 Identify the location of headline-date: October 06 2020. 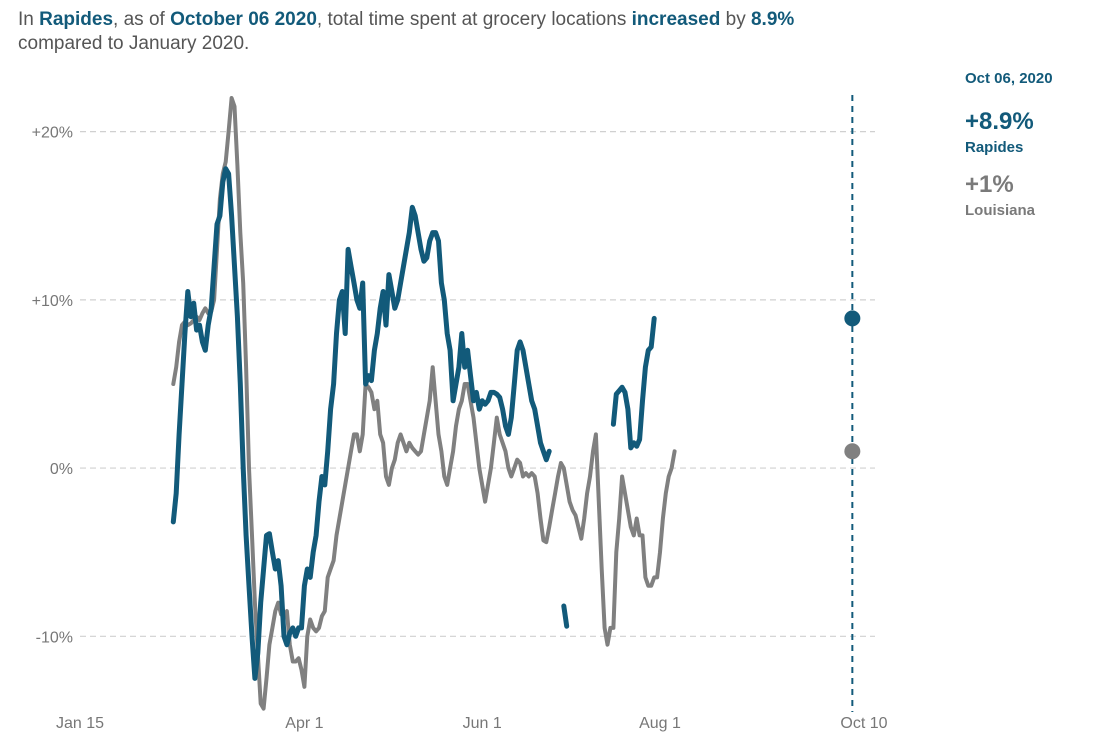
(243, 19).